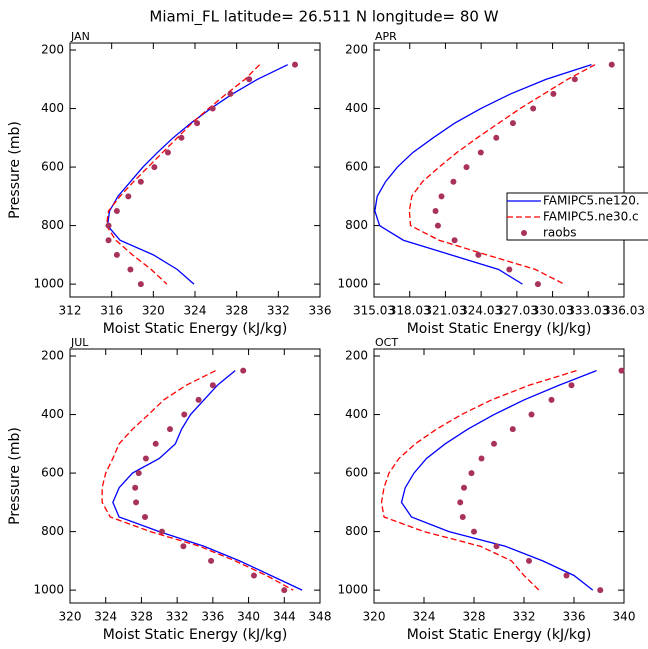  Describe the element at coordinates (111, 311) in the screenshot. I see `x-tick-label: 316` at that location.